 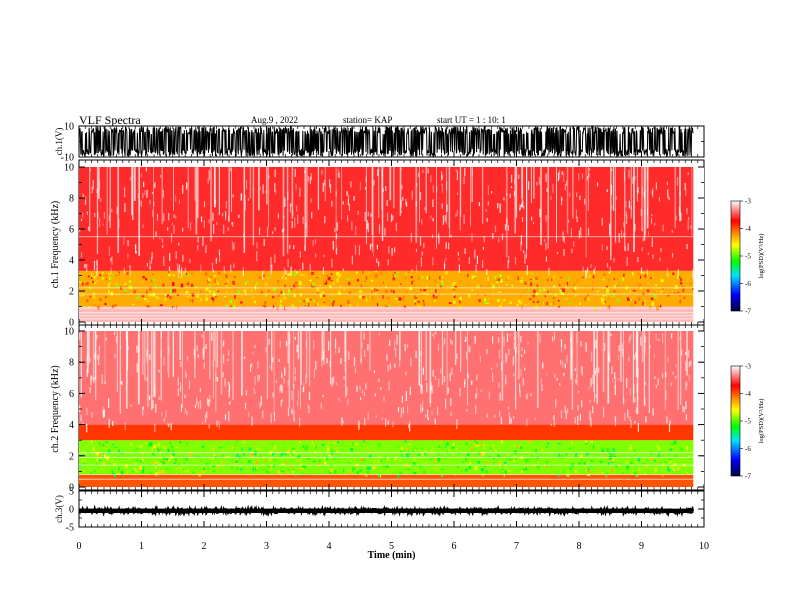 What do you see at coordinates (748, 312) in the screenshot?
I see `colorbar-tick-label: -7` at bounding box center [748, 312].